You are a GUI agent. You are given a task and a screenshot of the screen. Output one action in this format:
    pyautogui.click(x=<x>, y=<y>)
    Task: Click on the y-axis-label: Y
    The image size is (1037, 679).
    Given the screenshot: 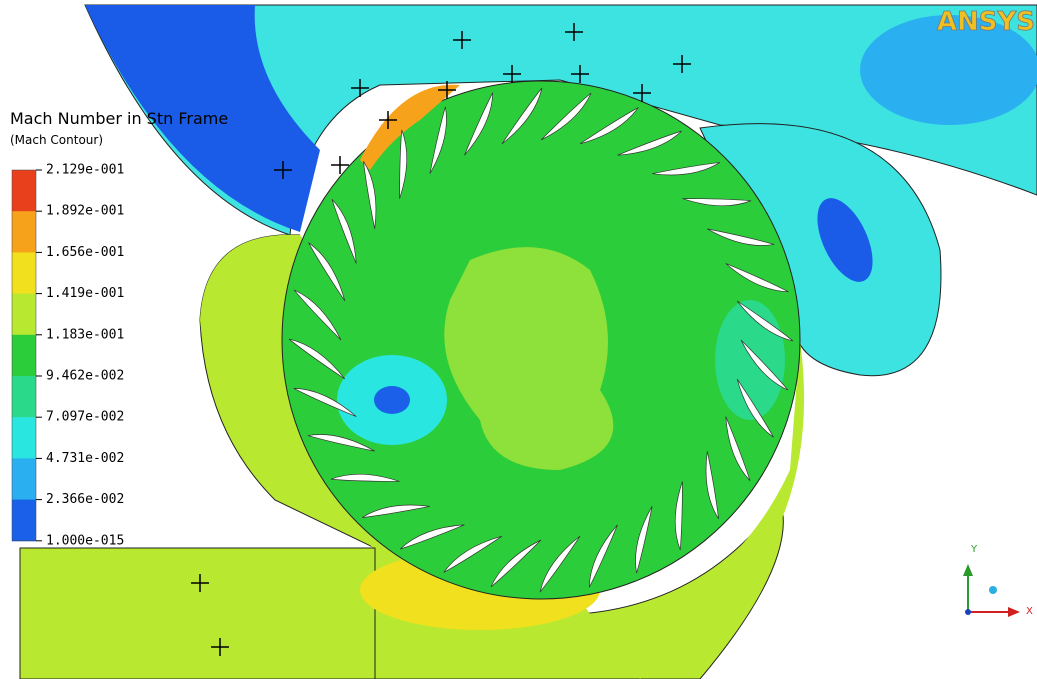 What is the action you would take?
    pyautogui.click(x=974, y=549)
    